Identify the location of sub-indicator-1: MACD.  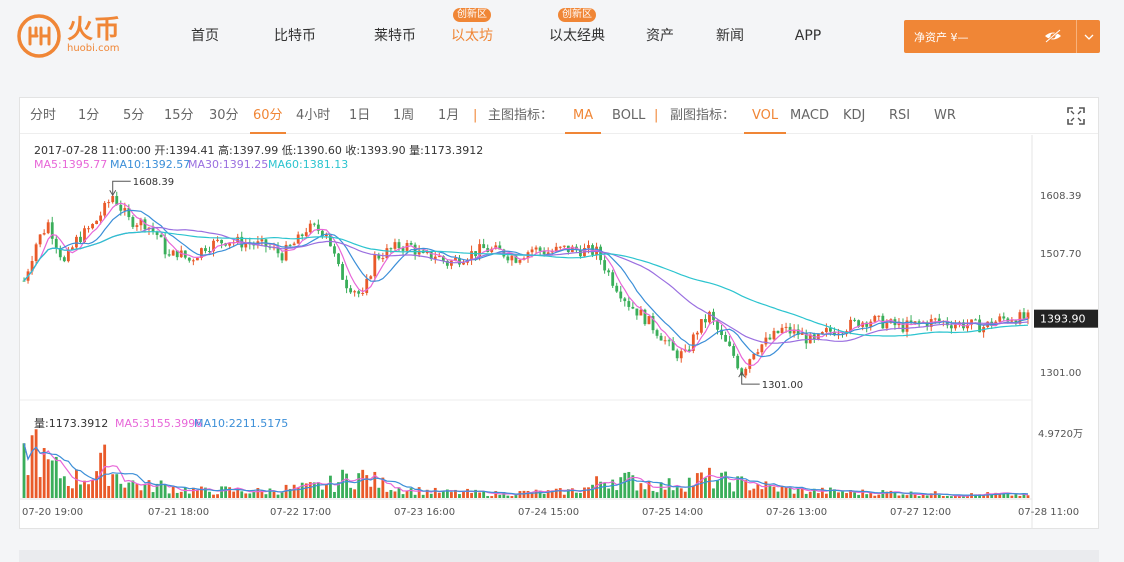
(809, 115).